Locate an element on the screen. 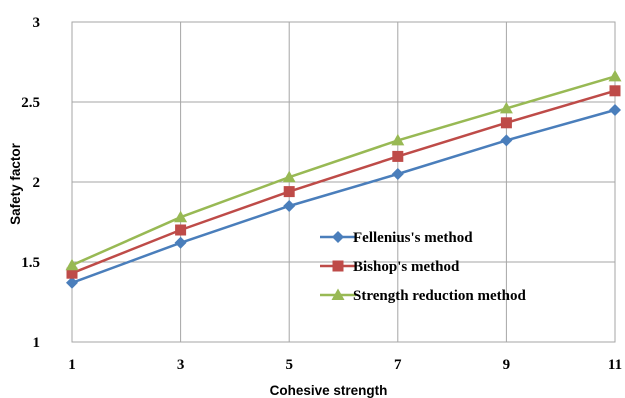  legend-item: Strength reduction method is located at coordinates (423, 296).